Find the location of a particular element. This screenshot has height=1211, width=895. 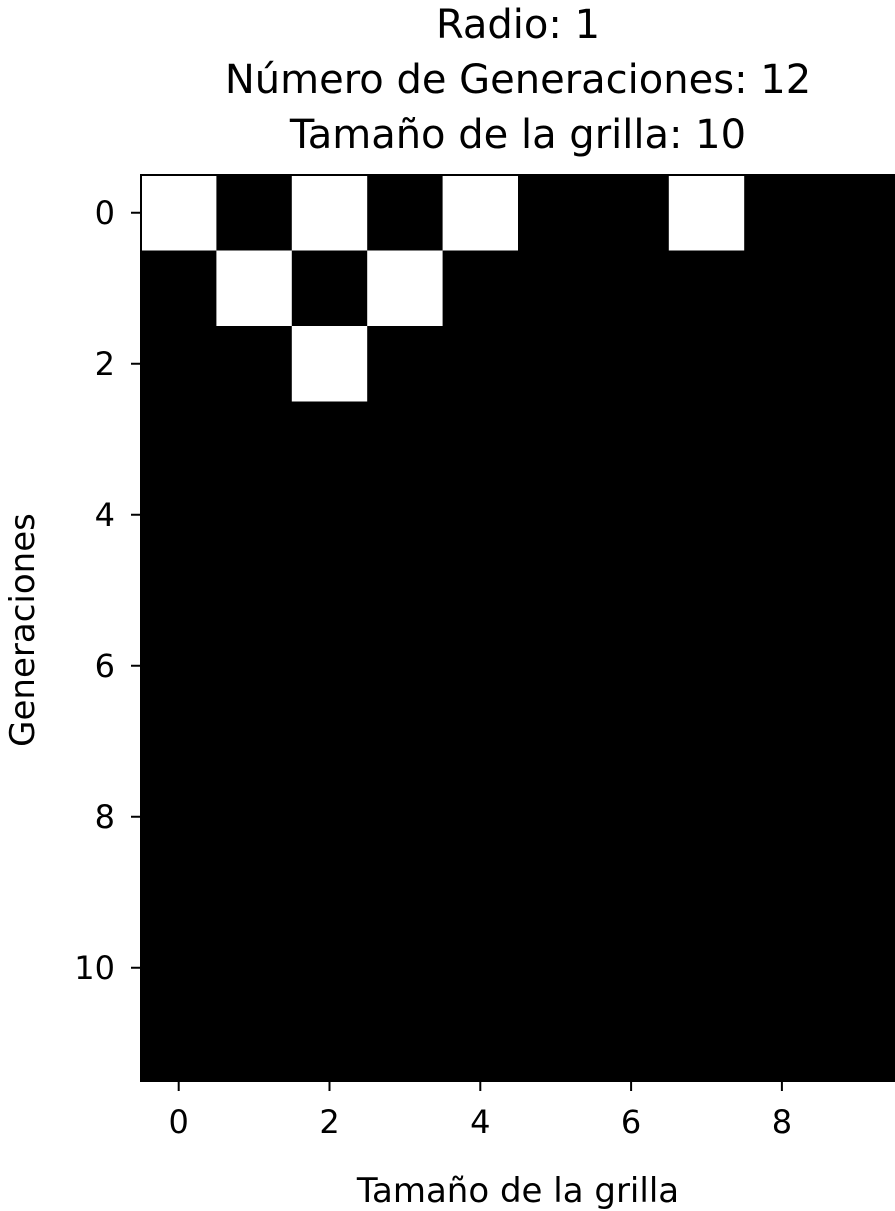

y-tick-label-2: 2 is located at coordinates (105, 364).